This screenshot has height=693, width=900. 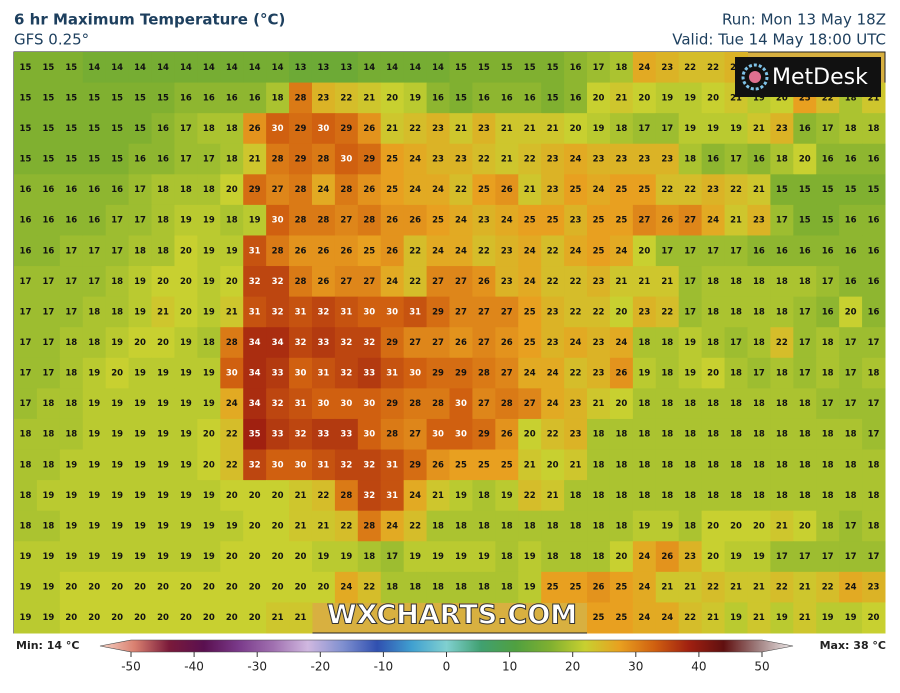 I want to click on temperature-value: 24, so click(x=530, y=374).